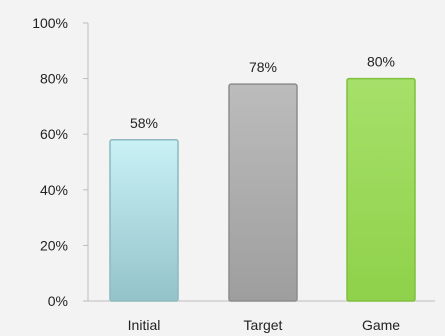 Image resolution: width=445 pixels, height=336 pixels. I want to click on y-tick-label: 60%, so click(54, 134).